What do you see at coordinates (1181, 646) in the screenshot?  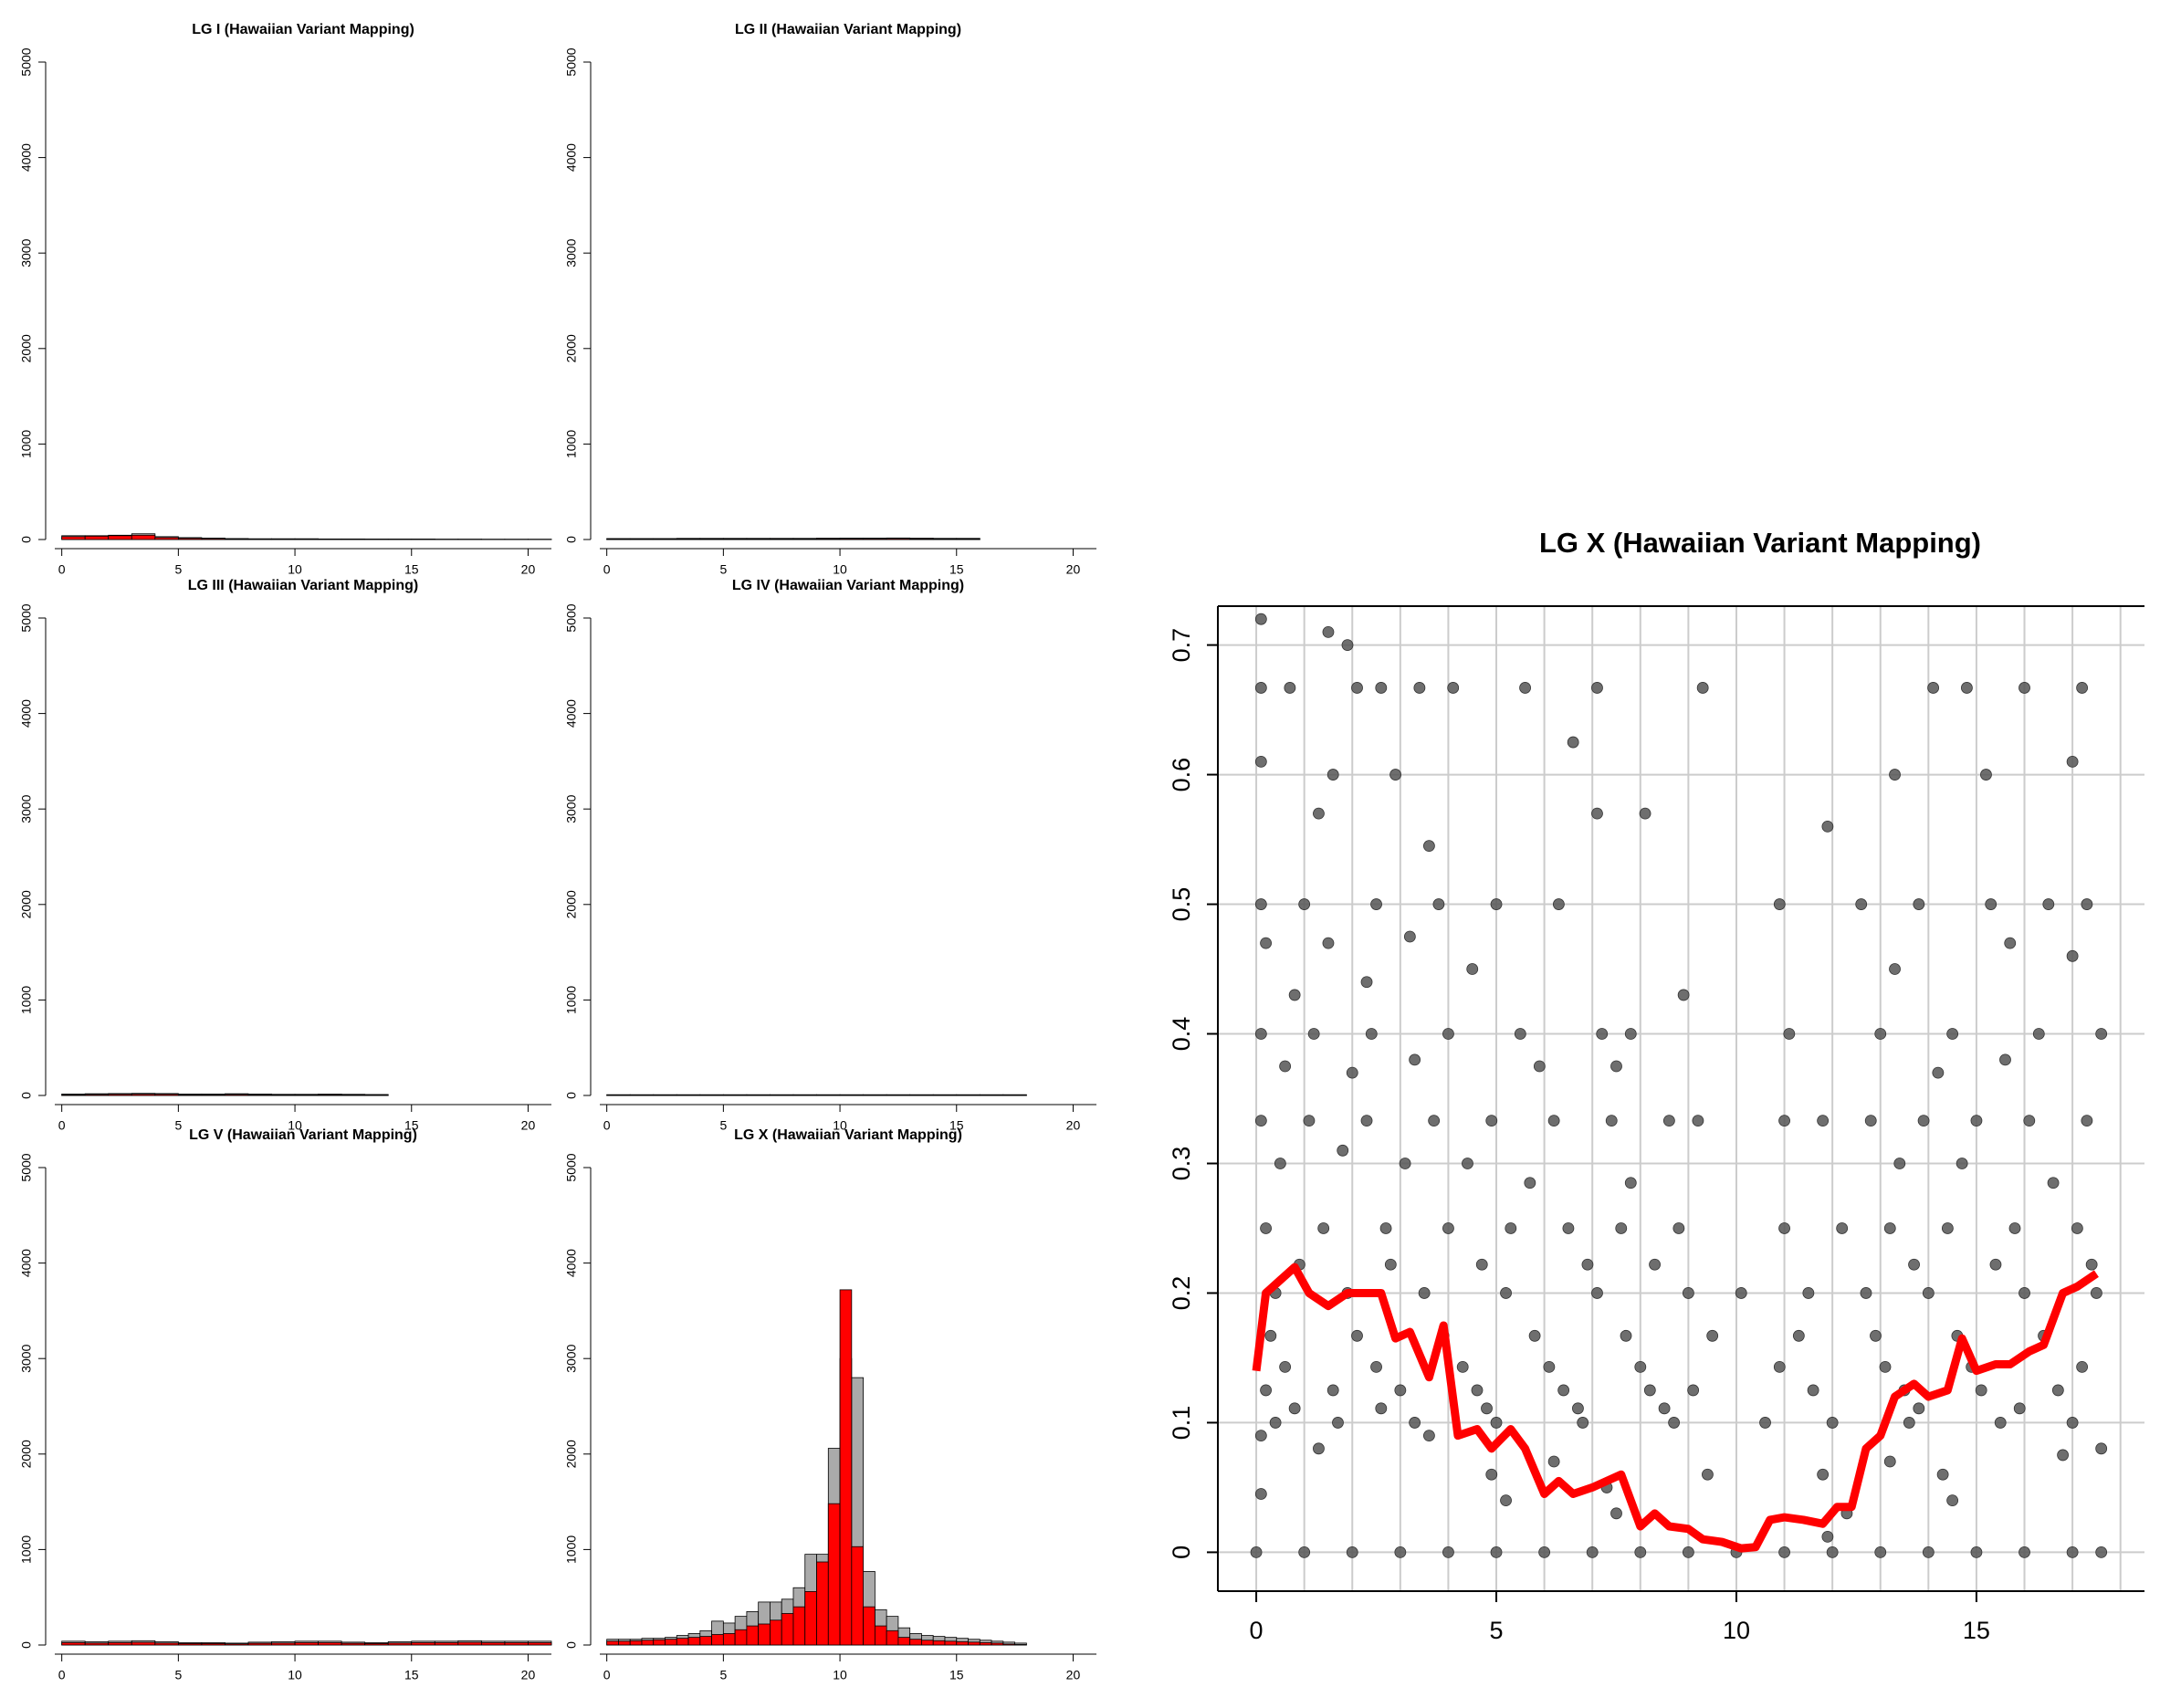 I see `y-tick-label: 0.7` at bounding box center [1181, 646].